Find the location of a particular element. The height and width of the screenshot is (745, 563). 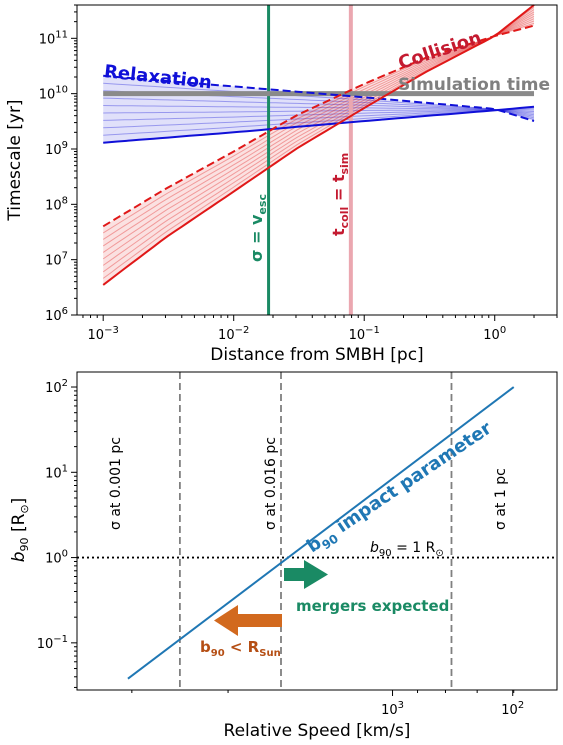

bottom-y-tick-label: 10⁰ is located at coordinates (56, 558).